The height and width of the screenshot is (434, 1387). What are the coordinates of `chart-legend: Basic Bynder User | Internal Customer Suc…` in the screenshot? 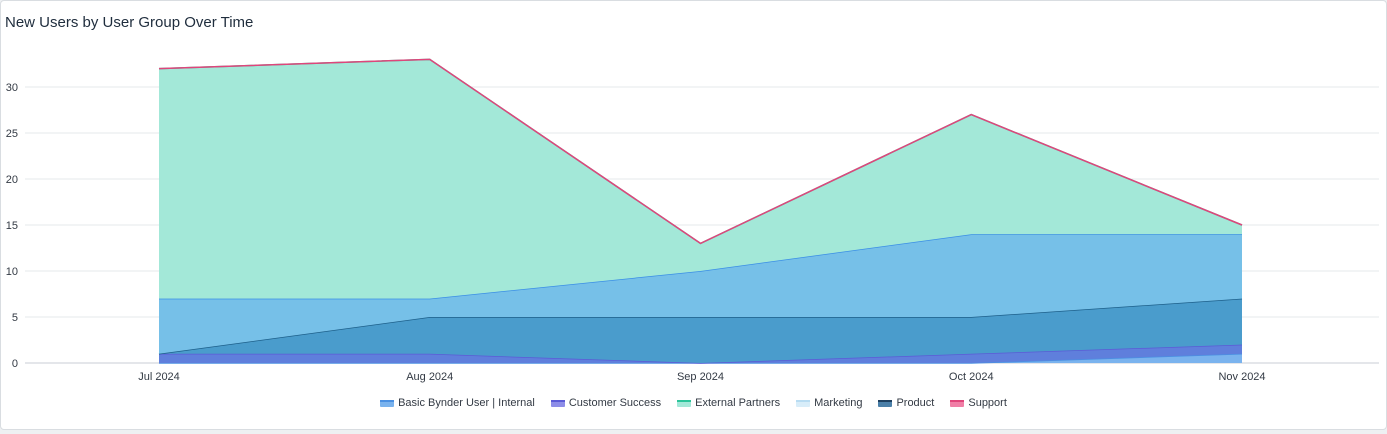 It's located at (693, 403).